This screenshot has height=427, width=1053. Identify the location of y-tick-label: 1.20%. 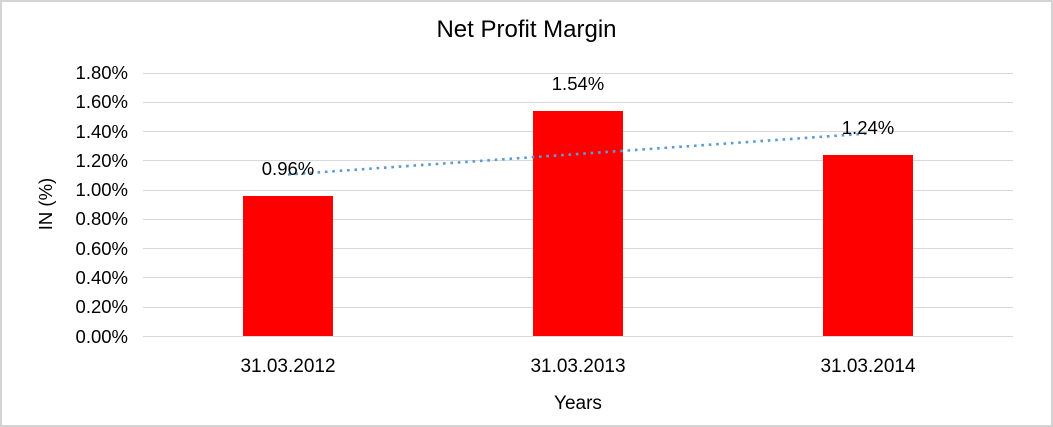
(101, 160).